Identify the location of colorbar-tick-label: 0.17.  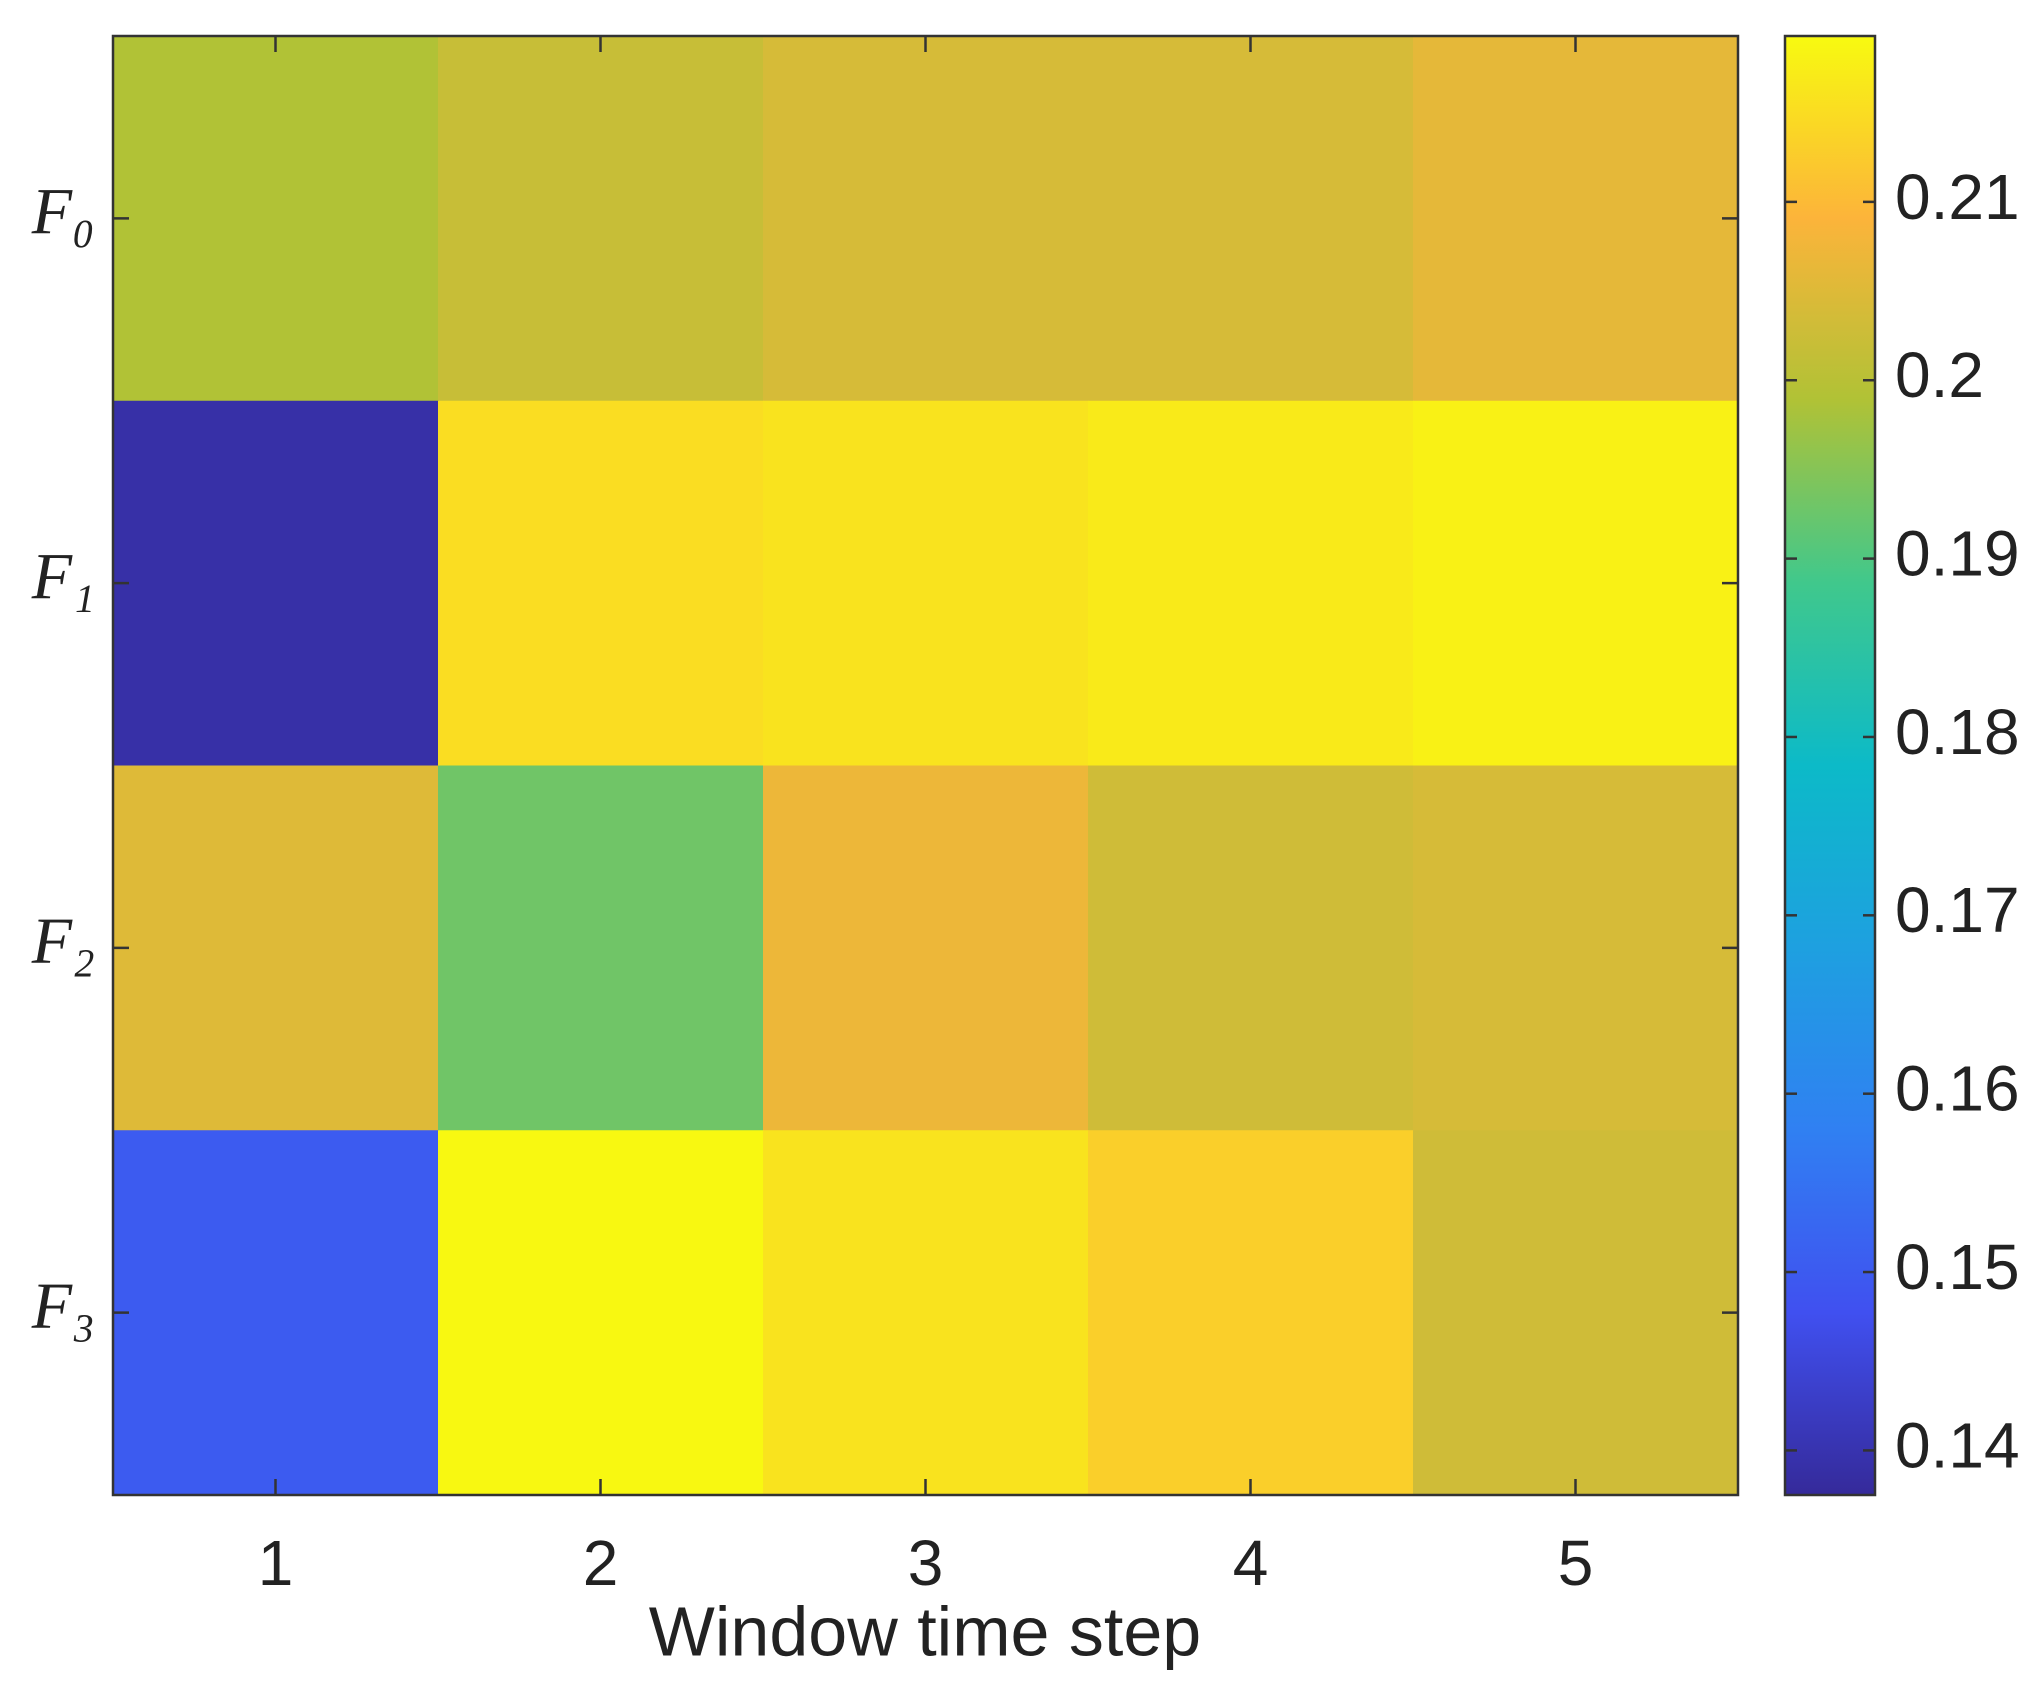
(1957, 910).